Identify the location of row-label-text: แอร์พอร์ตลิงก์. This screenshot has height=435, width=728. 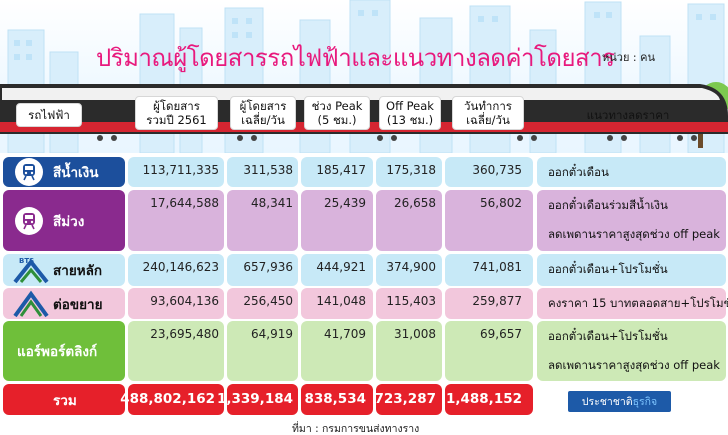
(57, 352).